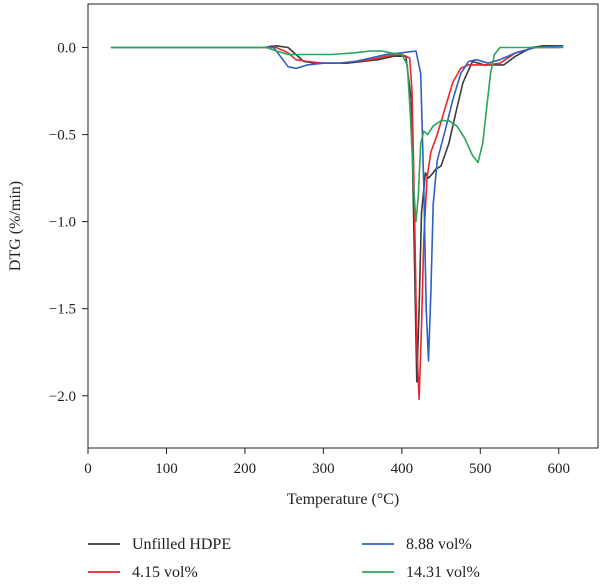 This screenshot has height=585, width=600. Describe the element at coordinates (165, 572) in the screenshot. I see `legend-label-2: 4.15 vol%` at that location.